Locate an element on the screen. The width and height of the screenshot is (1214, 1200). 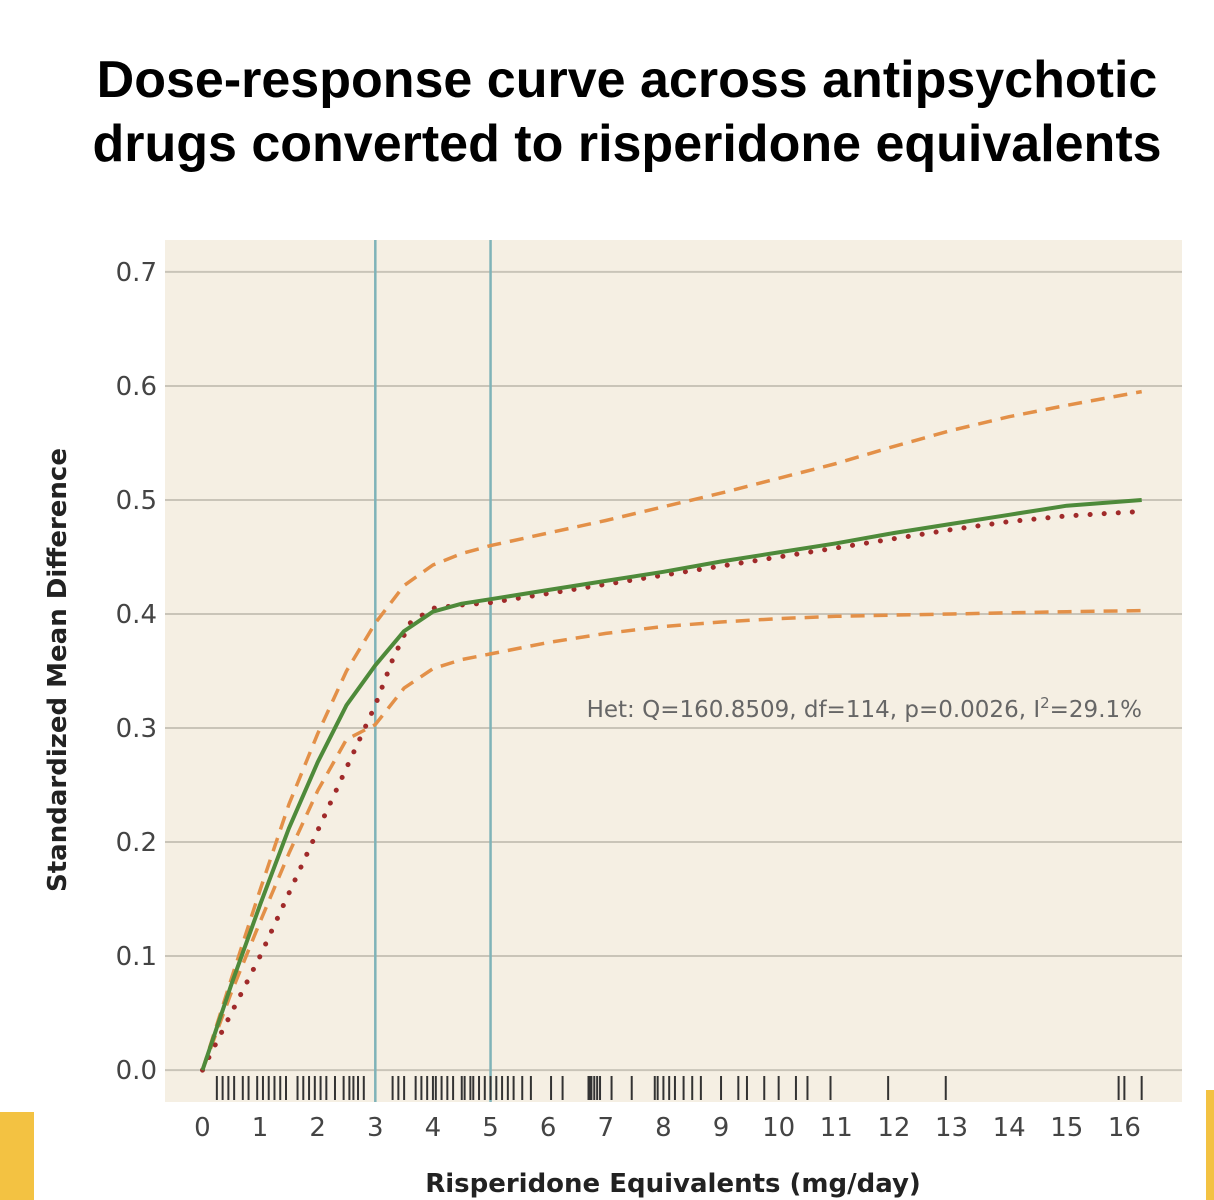
y-axis-label: Standardized Mean Difference is located at coordinates (58, 670).